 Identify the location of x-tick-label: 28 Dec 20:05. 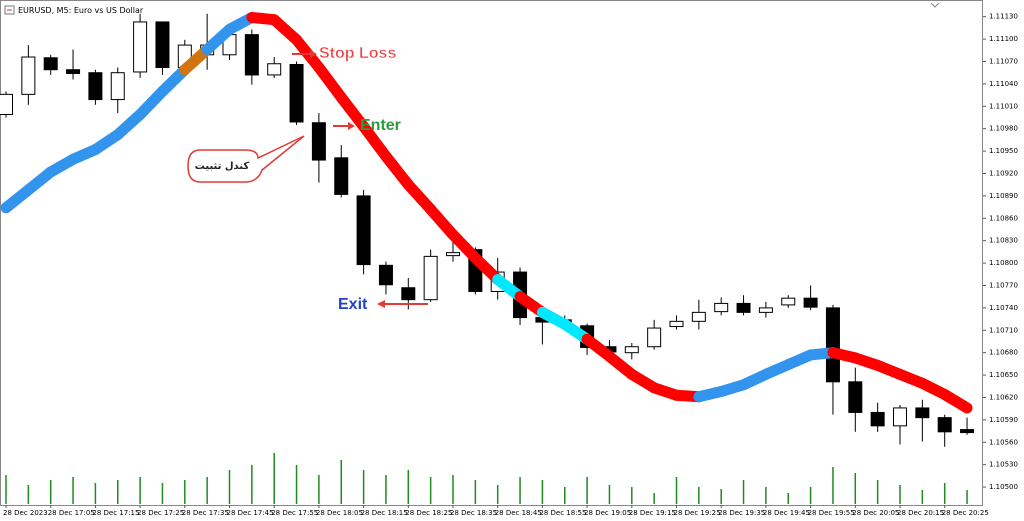
(875, 513).